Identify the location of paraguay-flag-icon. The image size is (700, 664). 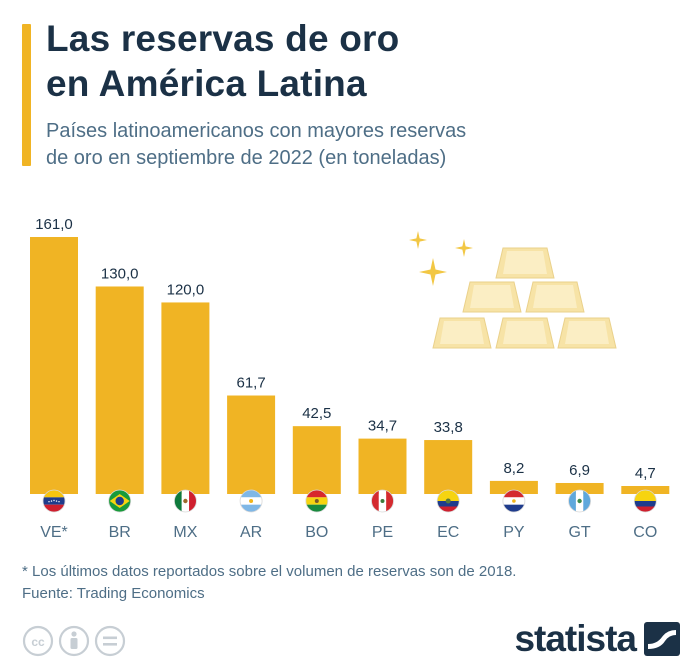
(514, 501).